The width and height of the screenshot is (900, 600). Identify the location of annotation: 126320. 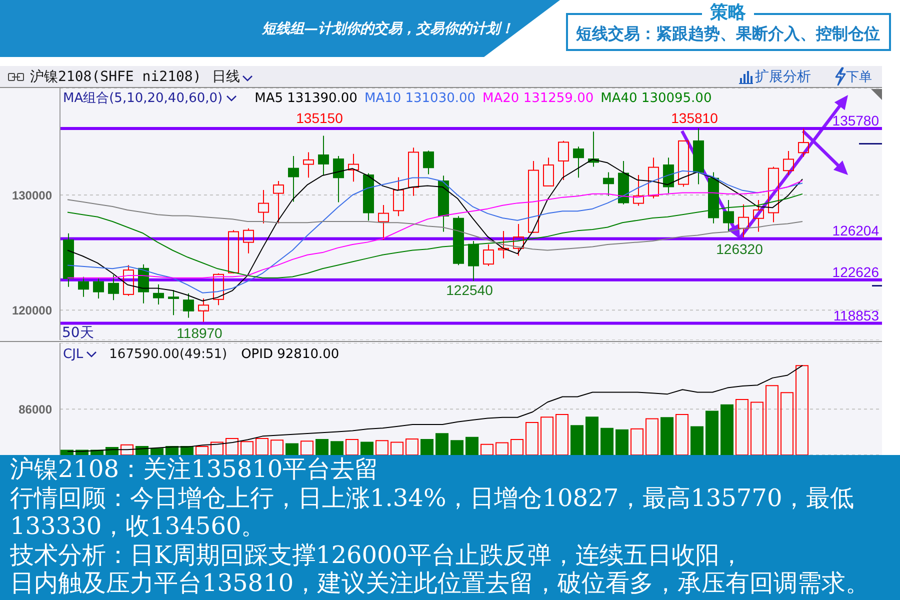
(739, 248).